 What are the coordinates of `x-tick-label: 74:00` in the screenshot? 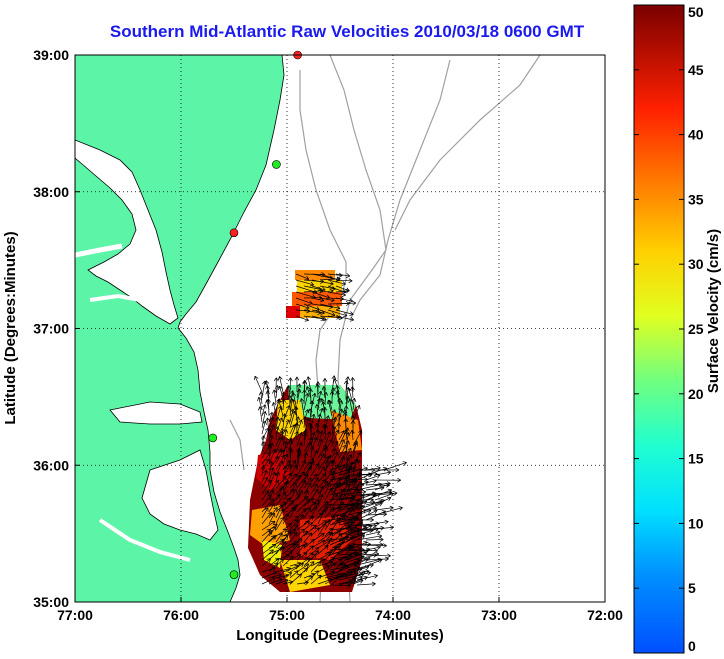 It's located at (393, 615).